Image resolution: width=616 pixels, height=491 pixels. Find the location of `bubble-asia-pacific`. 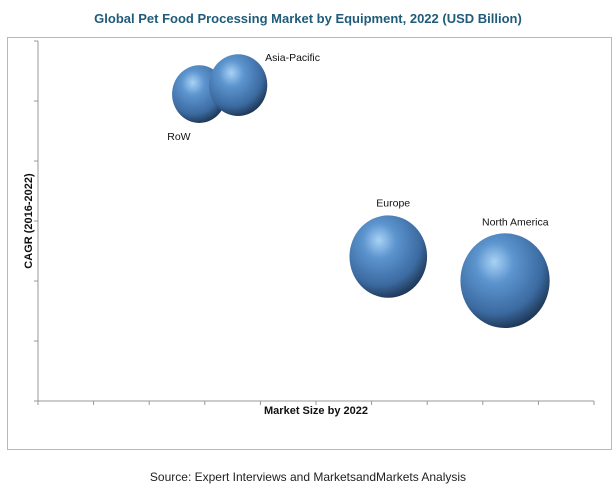

bubble-asia-pacific is located at coordinates (238, 85).